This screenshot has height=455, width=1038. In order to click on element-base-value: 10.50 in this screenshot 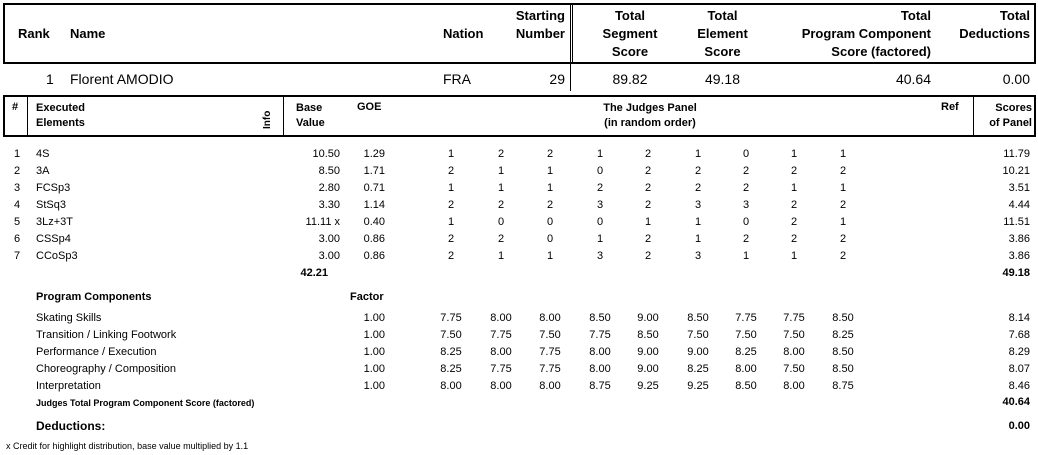, I will do `click(326, 154)`.